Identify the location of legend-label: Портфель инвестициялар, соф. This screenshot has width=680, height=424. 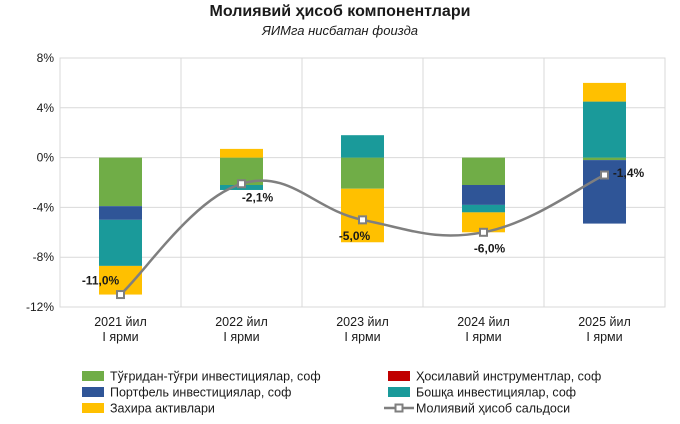
(200, 393).